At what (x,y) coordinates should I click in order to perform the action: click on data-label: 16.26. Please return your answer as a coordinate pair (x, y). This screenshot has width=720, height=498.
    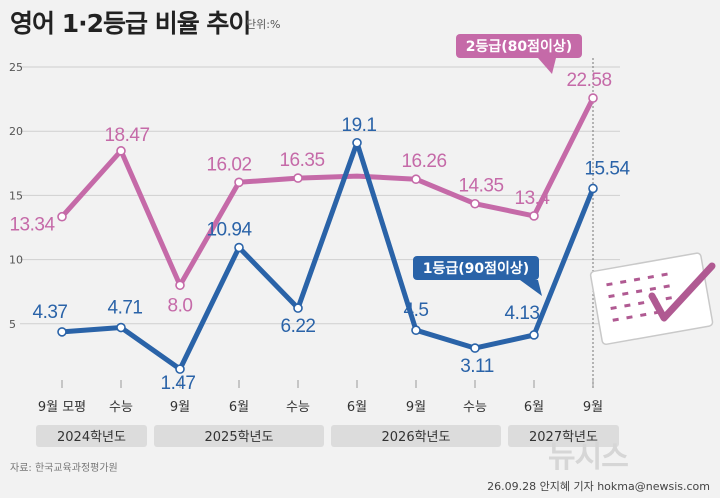
    Looking at the image, I should click on (423, 161).